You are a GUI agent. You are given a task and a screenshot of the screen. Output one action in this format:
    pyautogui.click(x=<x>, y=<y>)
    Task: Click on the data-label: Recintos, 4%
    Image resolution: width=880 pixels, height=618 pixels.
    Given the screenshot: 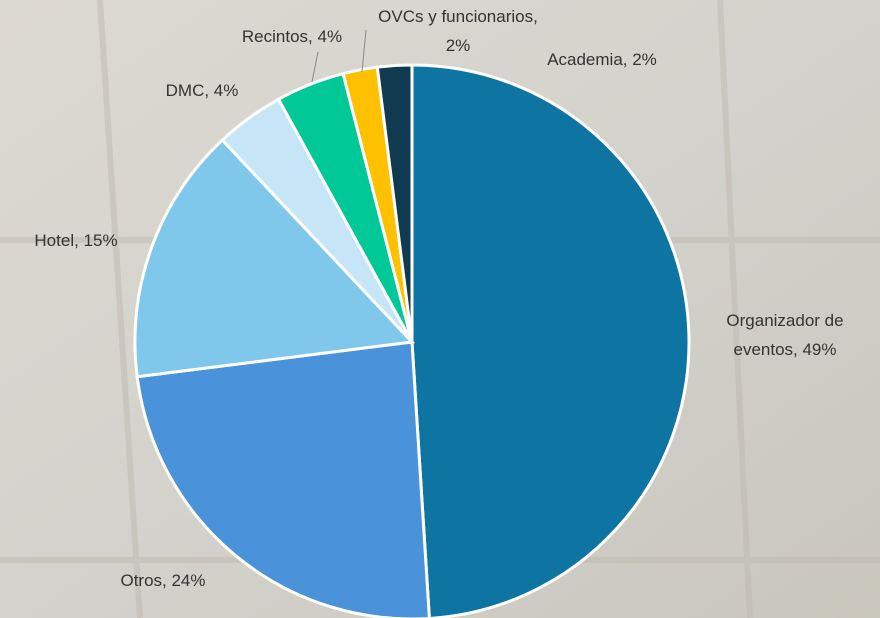 What is the action you would take?
    pyautogui.click(x=292, y=36)
    